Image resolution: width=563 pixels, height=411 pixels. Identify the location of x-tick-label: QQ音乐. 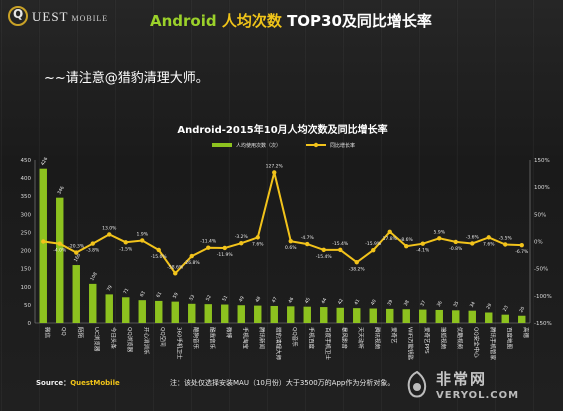
(295, 337).